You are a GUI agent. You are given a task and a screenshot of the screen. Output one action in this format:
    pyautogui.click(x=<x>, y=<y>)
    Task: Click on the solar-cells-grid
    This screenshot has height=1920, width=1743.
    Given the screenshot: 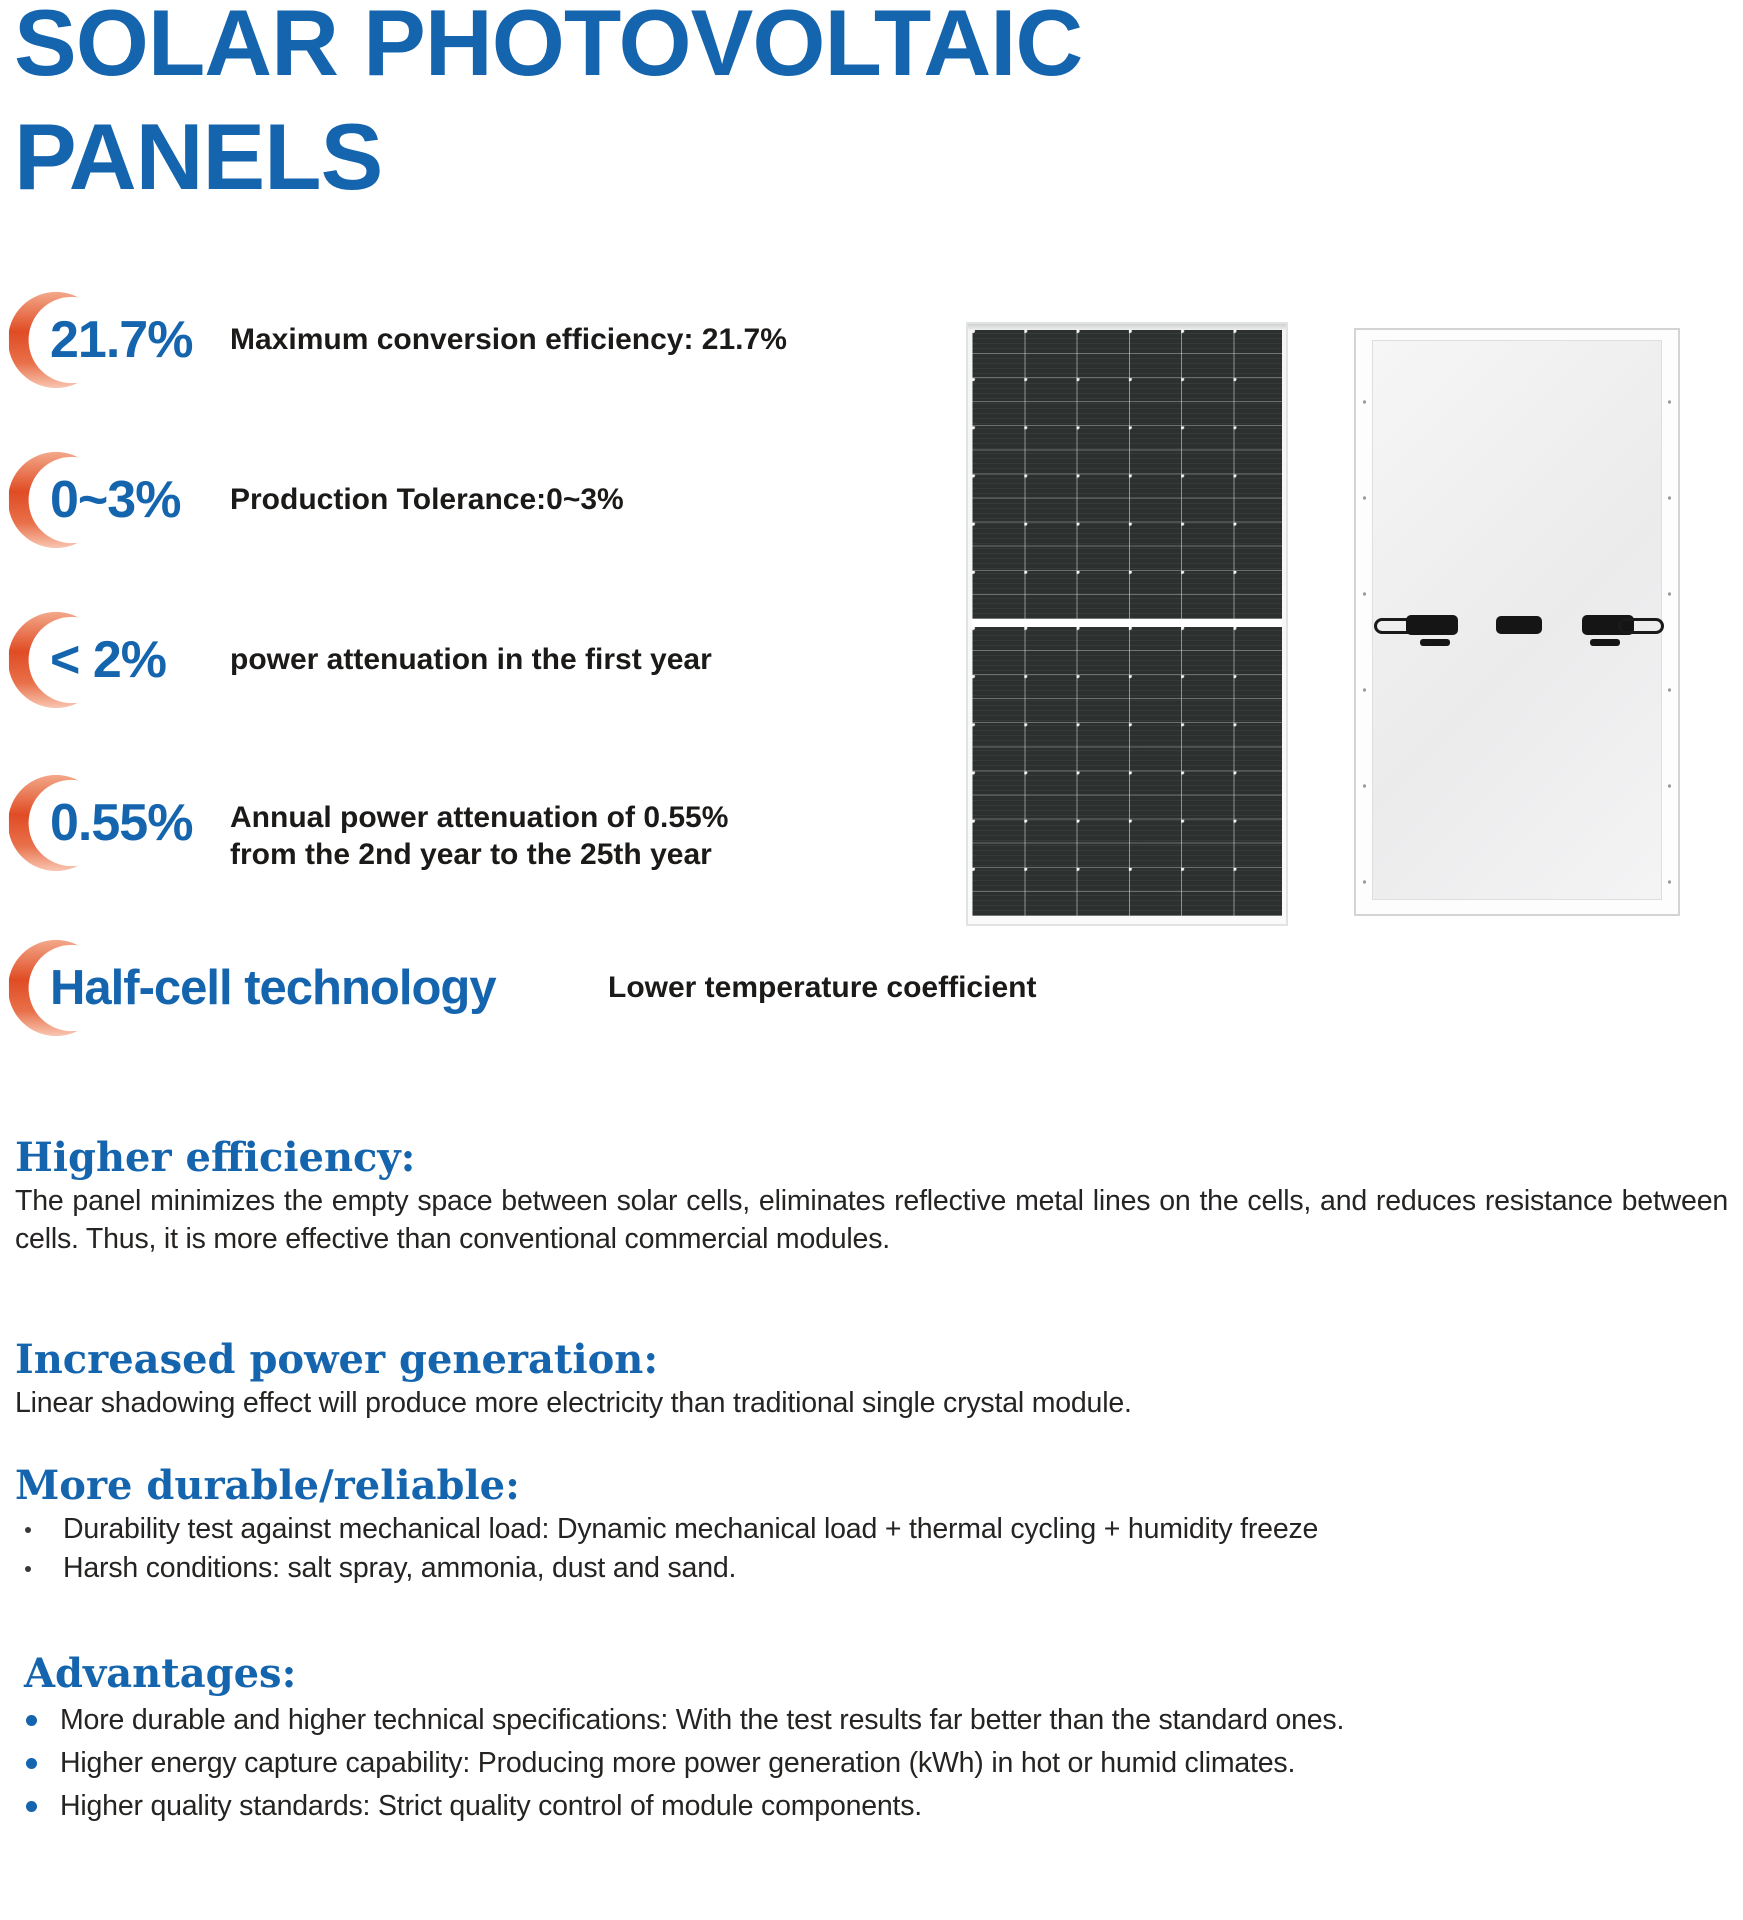 What is the action you would take?
    pyautogui.click(x=1127, y=623)
    